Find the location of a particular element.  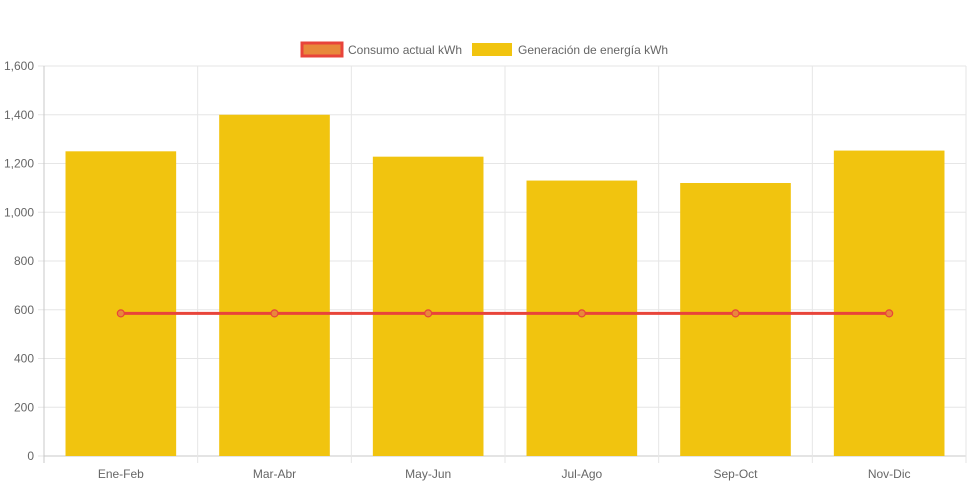

y-tick-label: 800 is located at coordinates (24, 261).